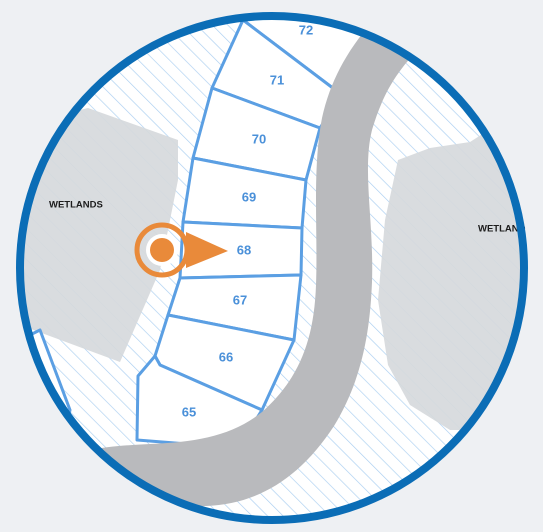 This screenshot has width=543, height=532. What do you see at coordinates (259, 138) in the screenshot?
I see `lot-label-70: 70` at bounding box center [259, 138].